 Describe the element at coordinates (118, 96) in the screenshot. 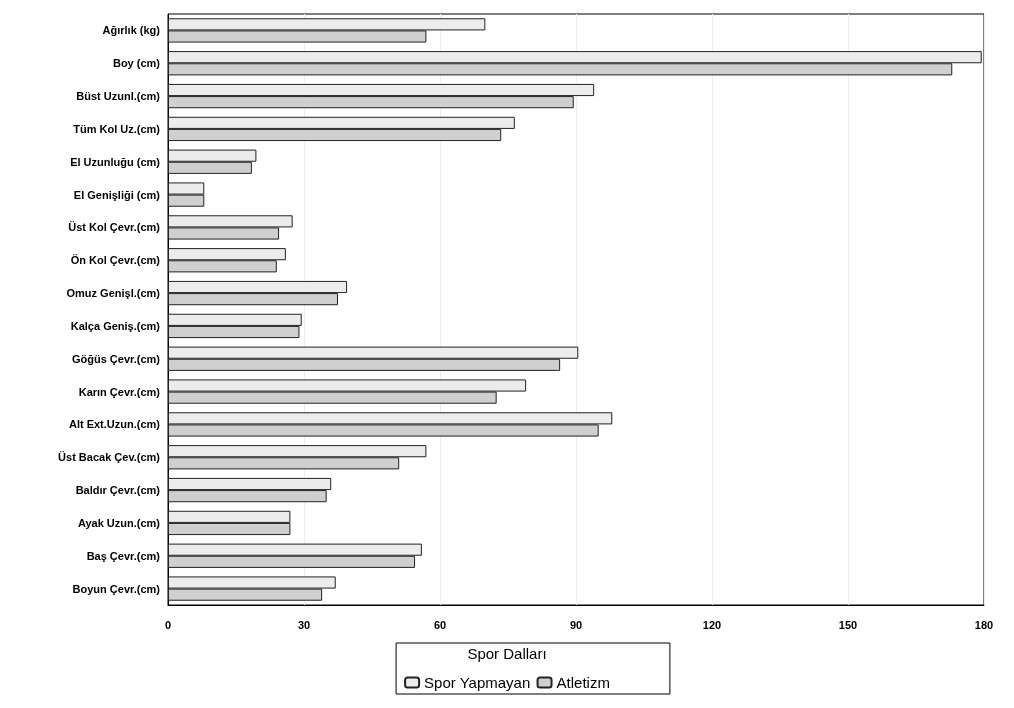

I see `y-tick-label: Büst Uzunl.(cm)` at that location.